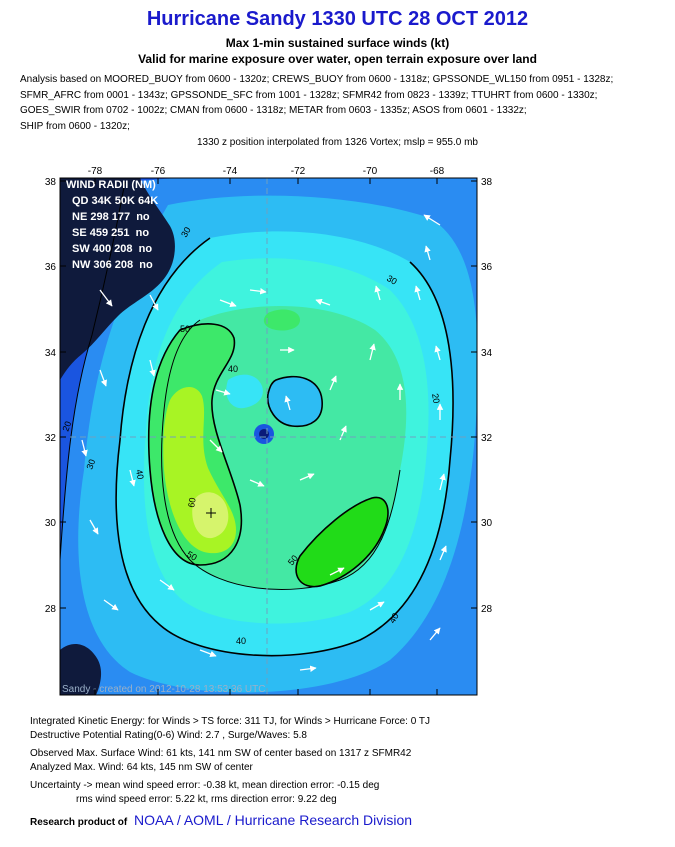 Image resolution: width=675 pixels, height=847 pixels. What do you see at coordinates (192, 503) in the screenshot?
I see `contour-label: 60` at bounding box center [192, 503].